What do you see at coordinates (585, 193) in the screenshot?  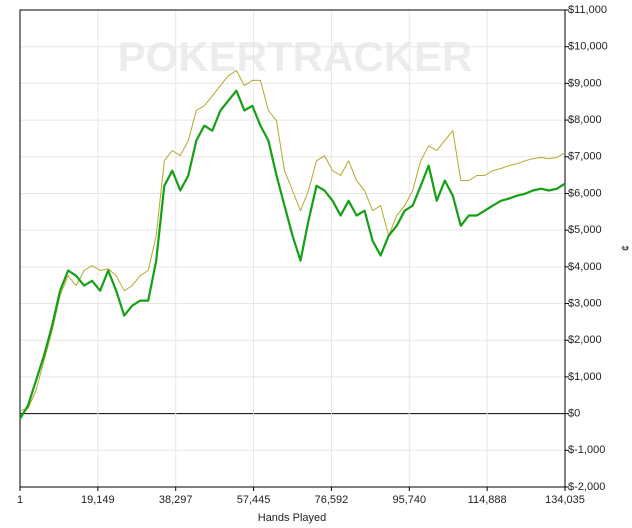 I see `y-tick-label: $6,000` at bounding box center [585, 193].